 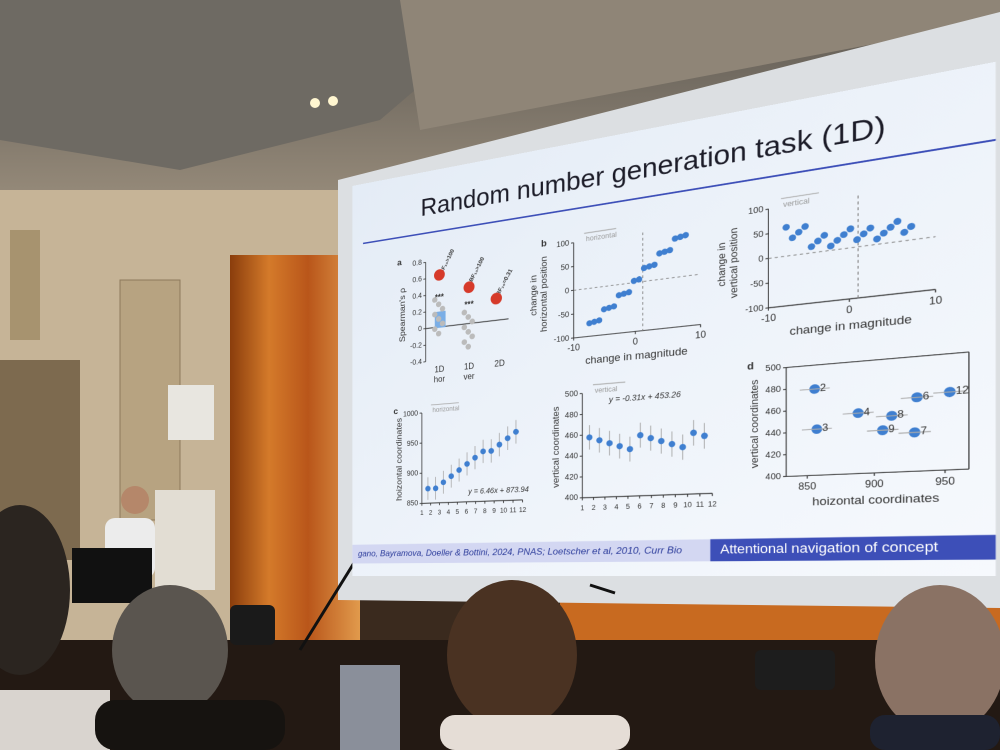 I want to click on point-label: 9, so click(x=891, y=429).